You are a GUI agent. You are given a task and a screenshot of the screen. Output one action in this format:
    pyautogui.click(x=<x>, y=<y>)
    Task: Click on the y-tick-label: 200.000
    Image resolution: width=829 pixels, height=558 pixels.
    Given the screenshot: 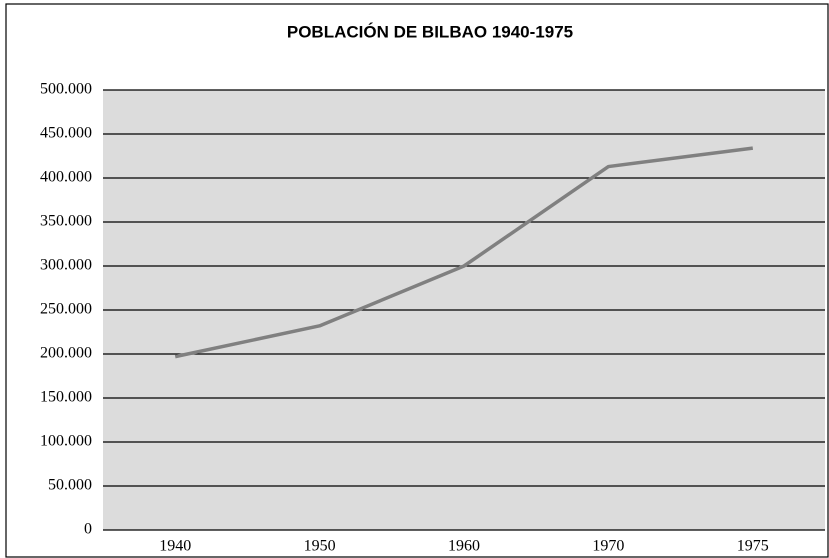 What is the action you would take?
    pyautogui.click(x=66, y=353)
    